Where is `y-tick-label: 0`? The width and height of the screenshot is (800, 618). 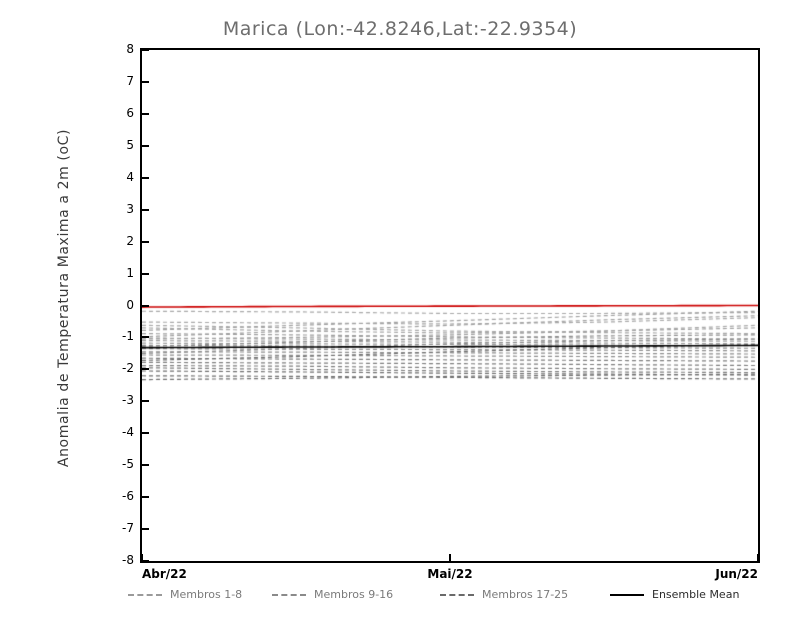 y-tick-label: 0 is located at coordinates (130, 304).